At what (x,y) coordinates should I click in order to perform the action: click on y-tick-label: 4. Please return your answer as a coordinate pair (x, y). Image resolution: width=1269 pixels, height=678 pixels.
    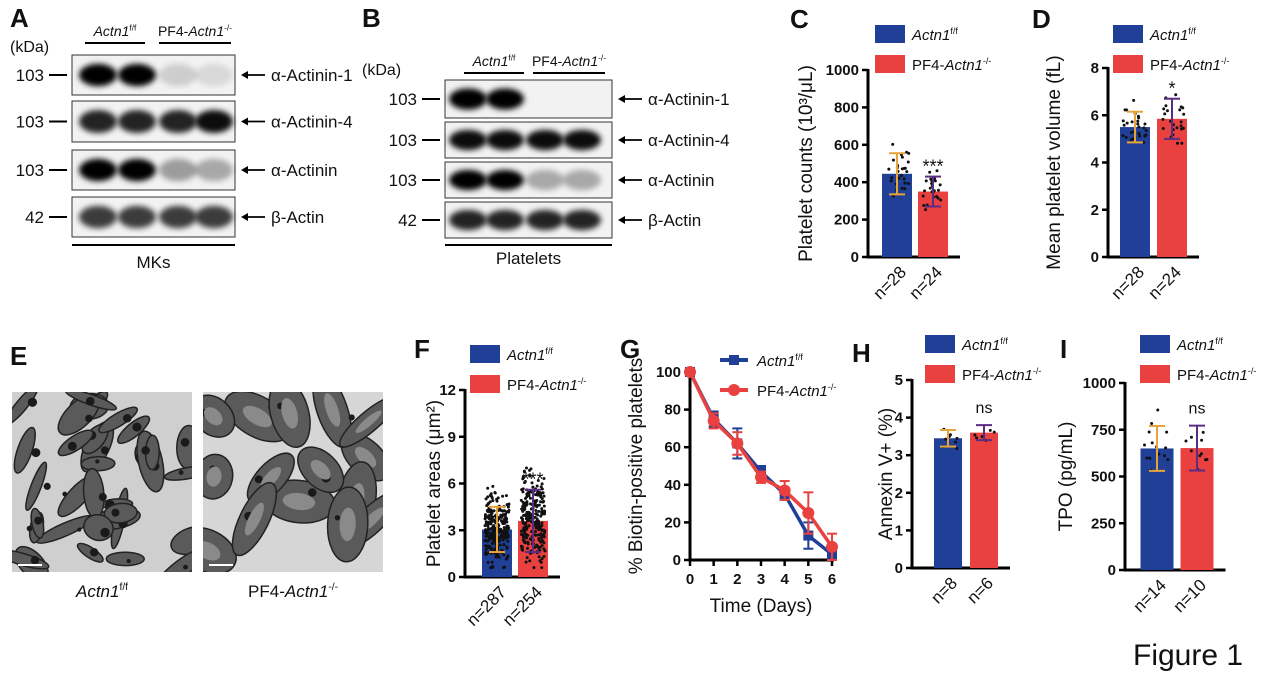
    Looking at the image, I should click on (899, 418).